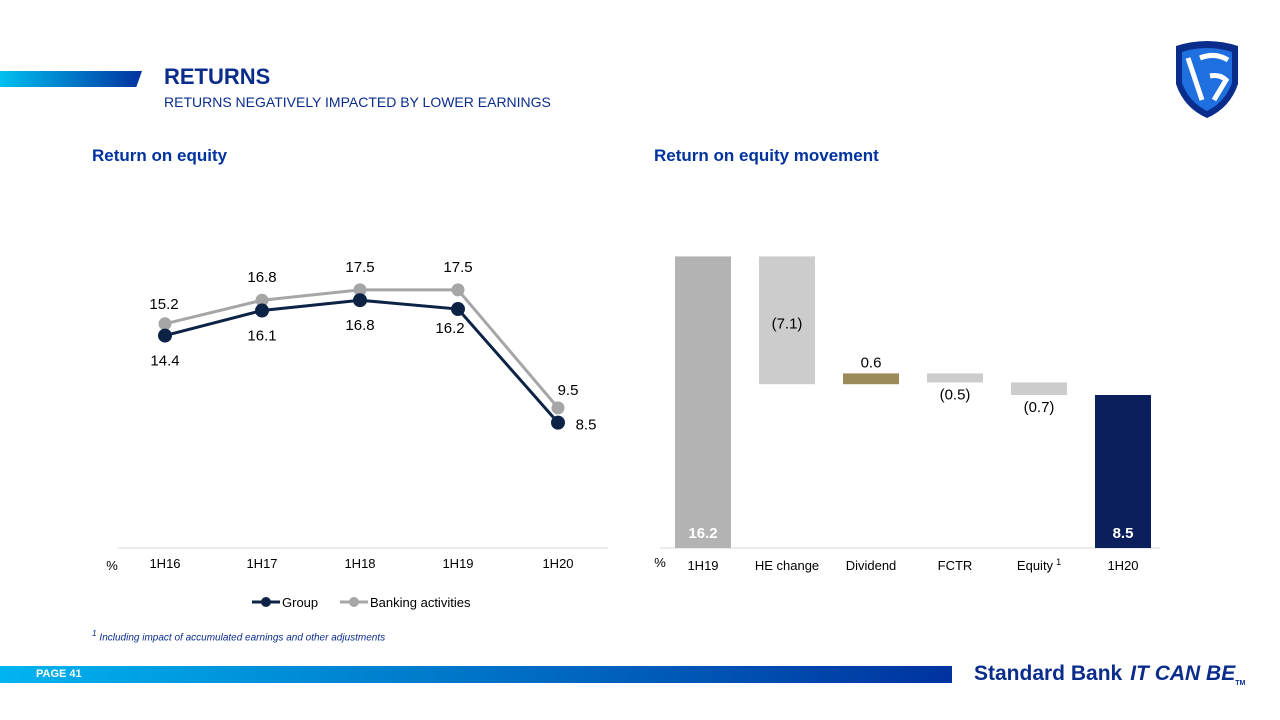 This screenshot has height=720, width=1280. I want to click on footer-bar, so click(476, 674).